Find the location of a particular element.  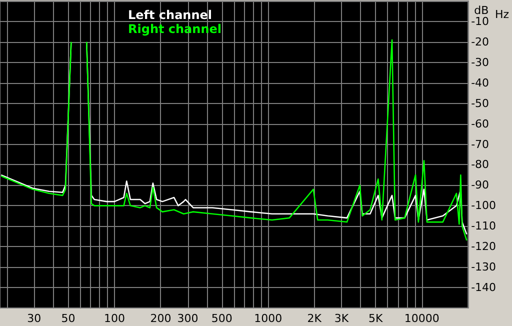

y-tick-label: -40 is located at coordinates (480, 83).